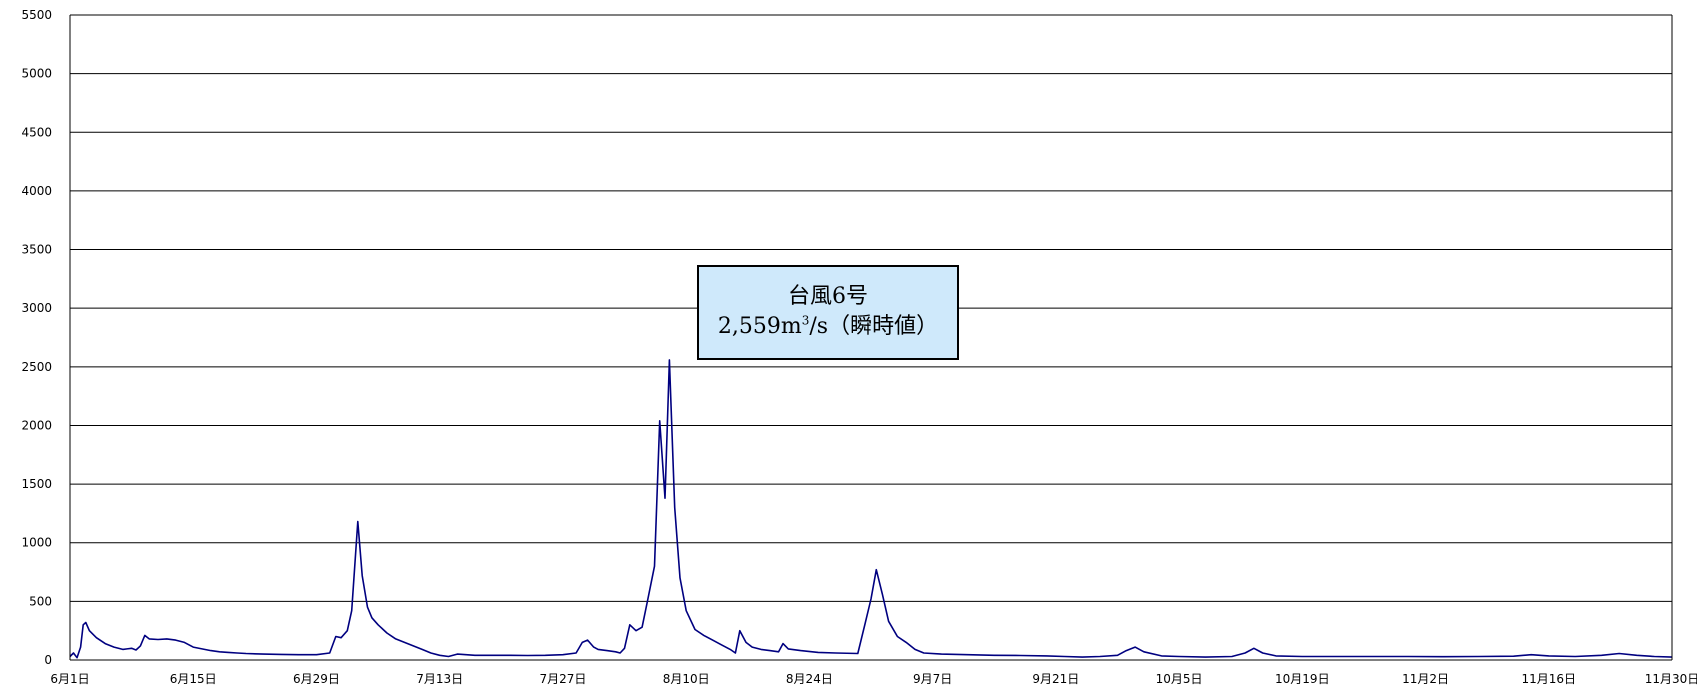 This screenshot has width=1697, height=689. I want to click on x-tick-label: 10月5日, so click(1179, 679).